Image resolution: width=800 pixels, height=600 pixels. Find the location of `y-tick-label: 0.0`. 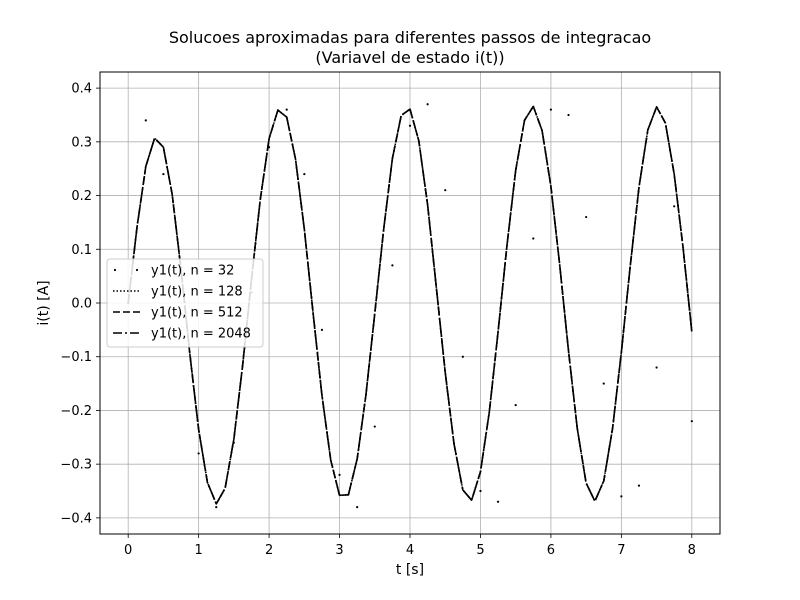

y-tick-label: 0.0 is located at coordinates (81, 304).